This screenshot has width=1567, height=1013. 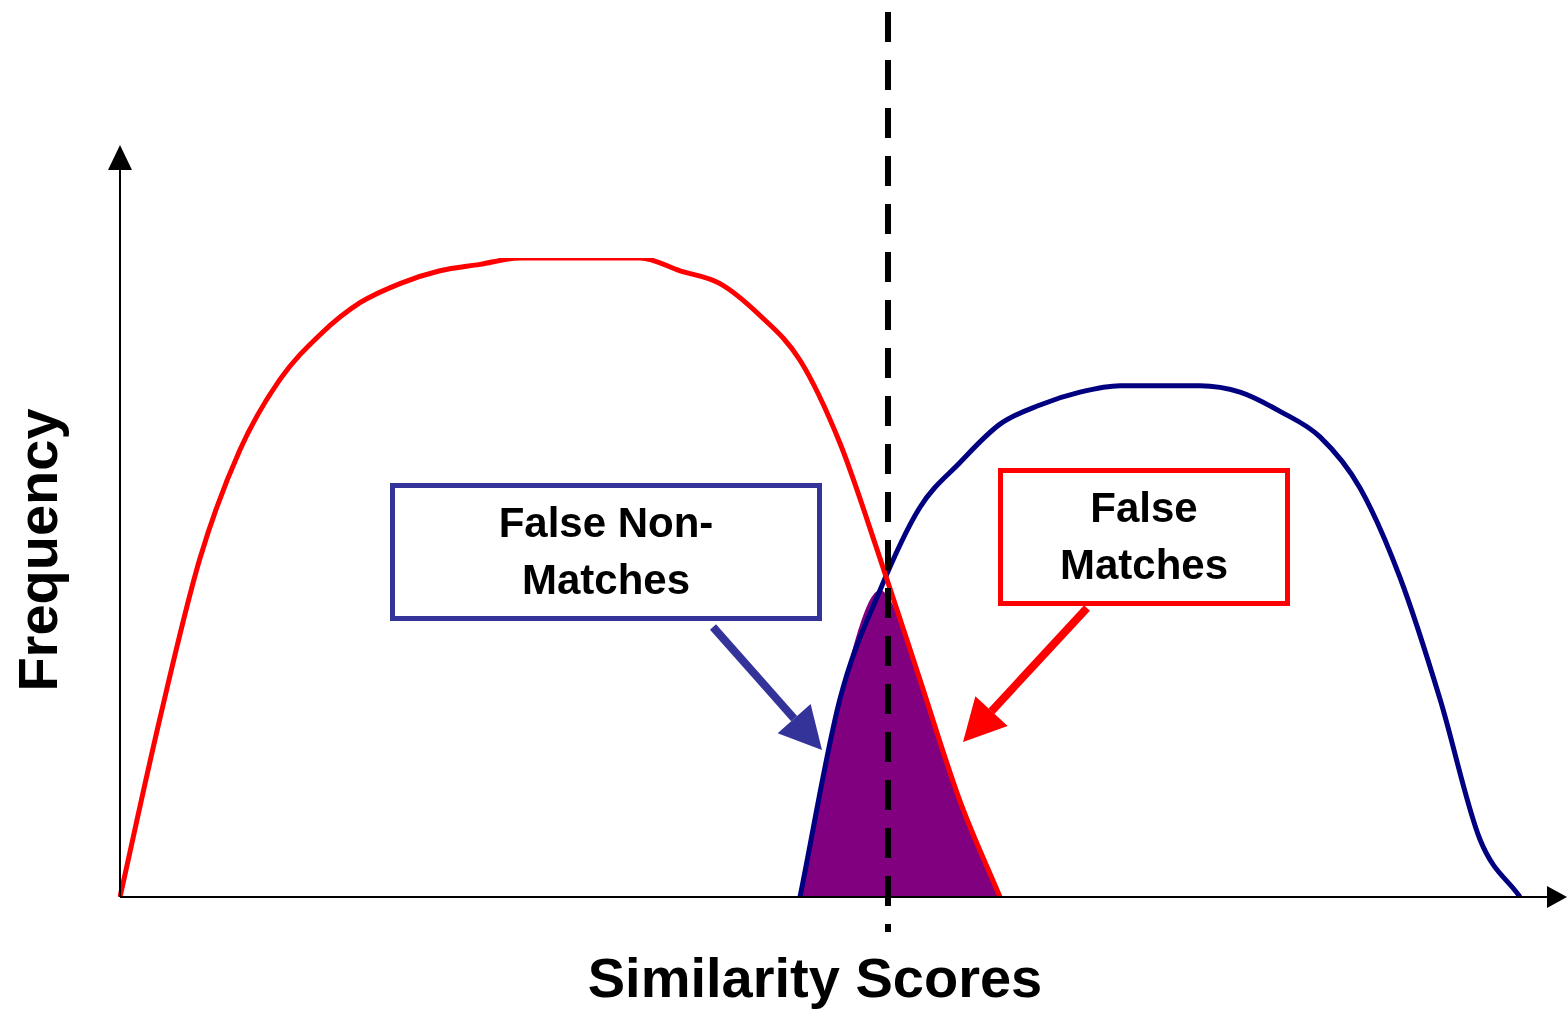 I want to click on callout-box: False Matches, so click(x=1144, y=537).